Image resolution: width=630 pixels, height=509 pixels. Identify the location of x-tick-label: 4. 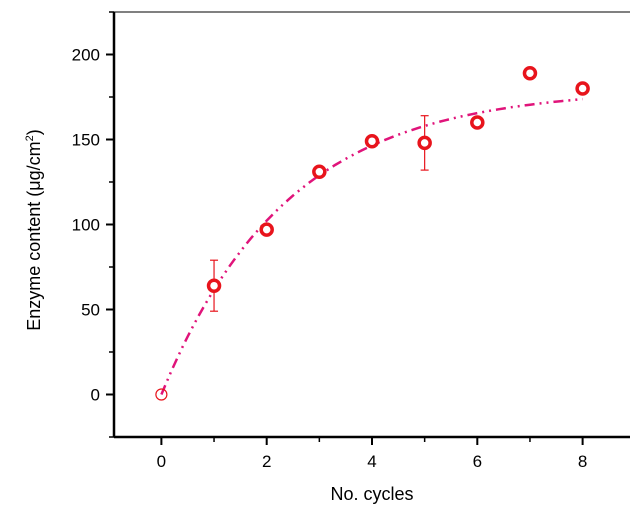
(371, 461).